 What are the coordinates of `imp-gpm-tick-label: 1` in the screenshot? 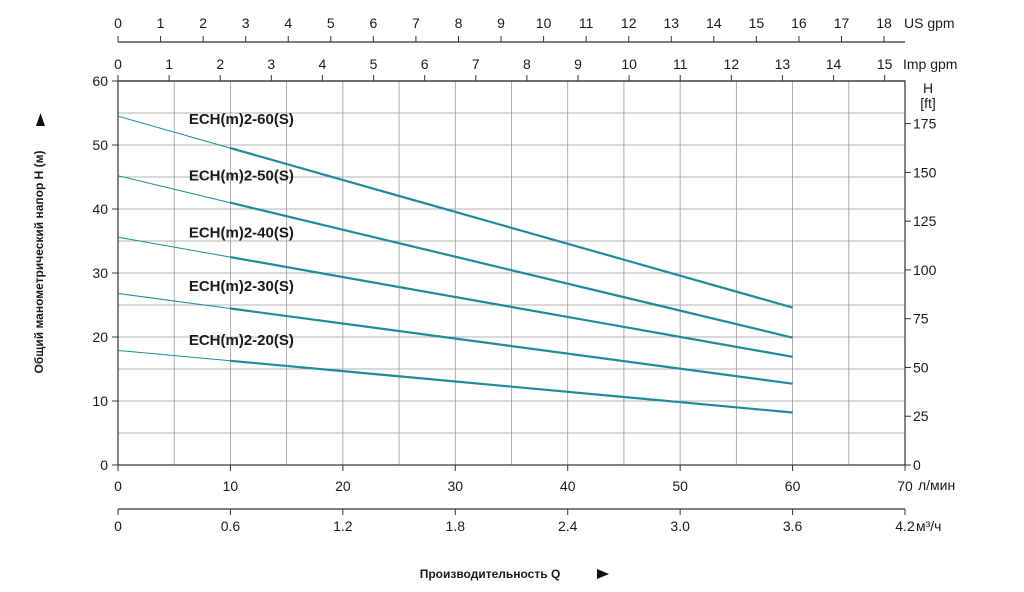 It's located at (169, 64).